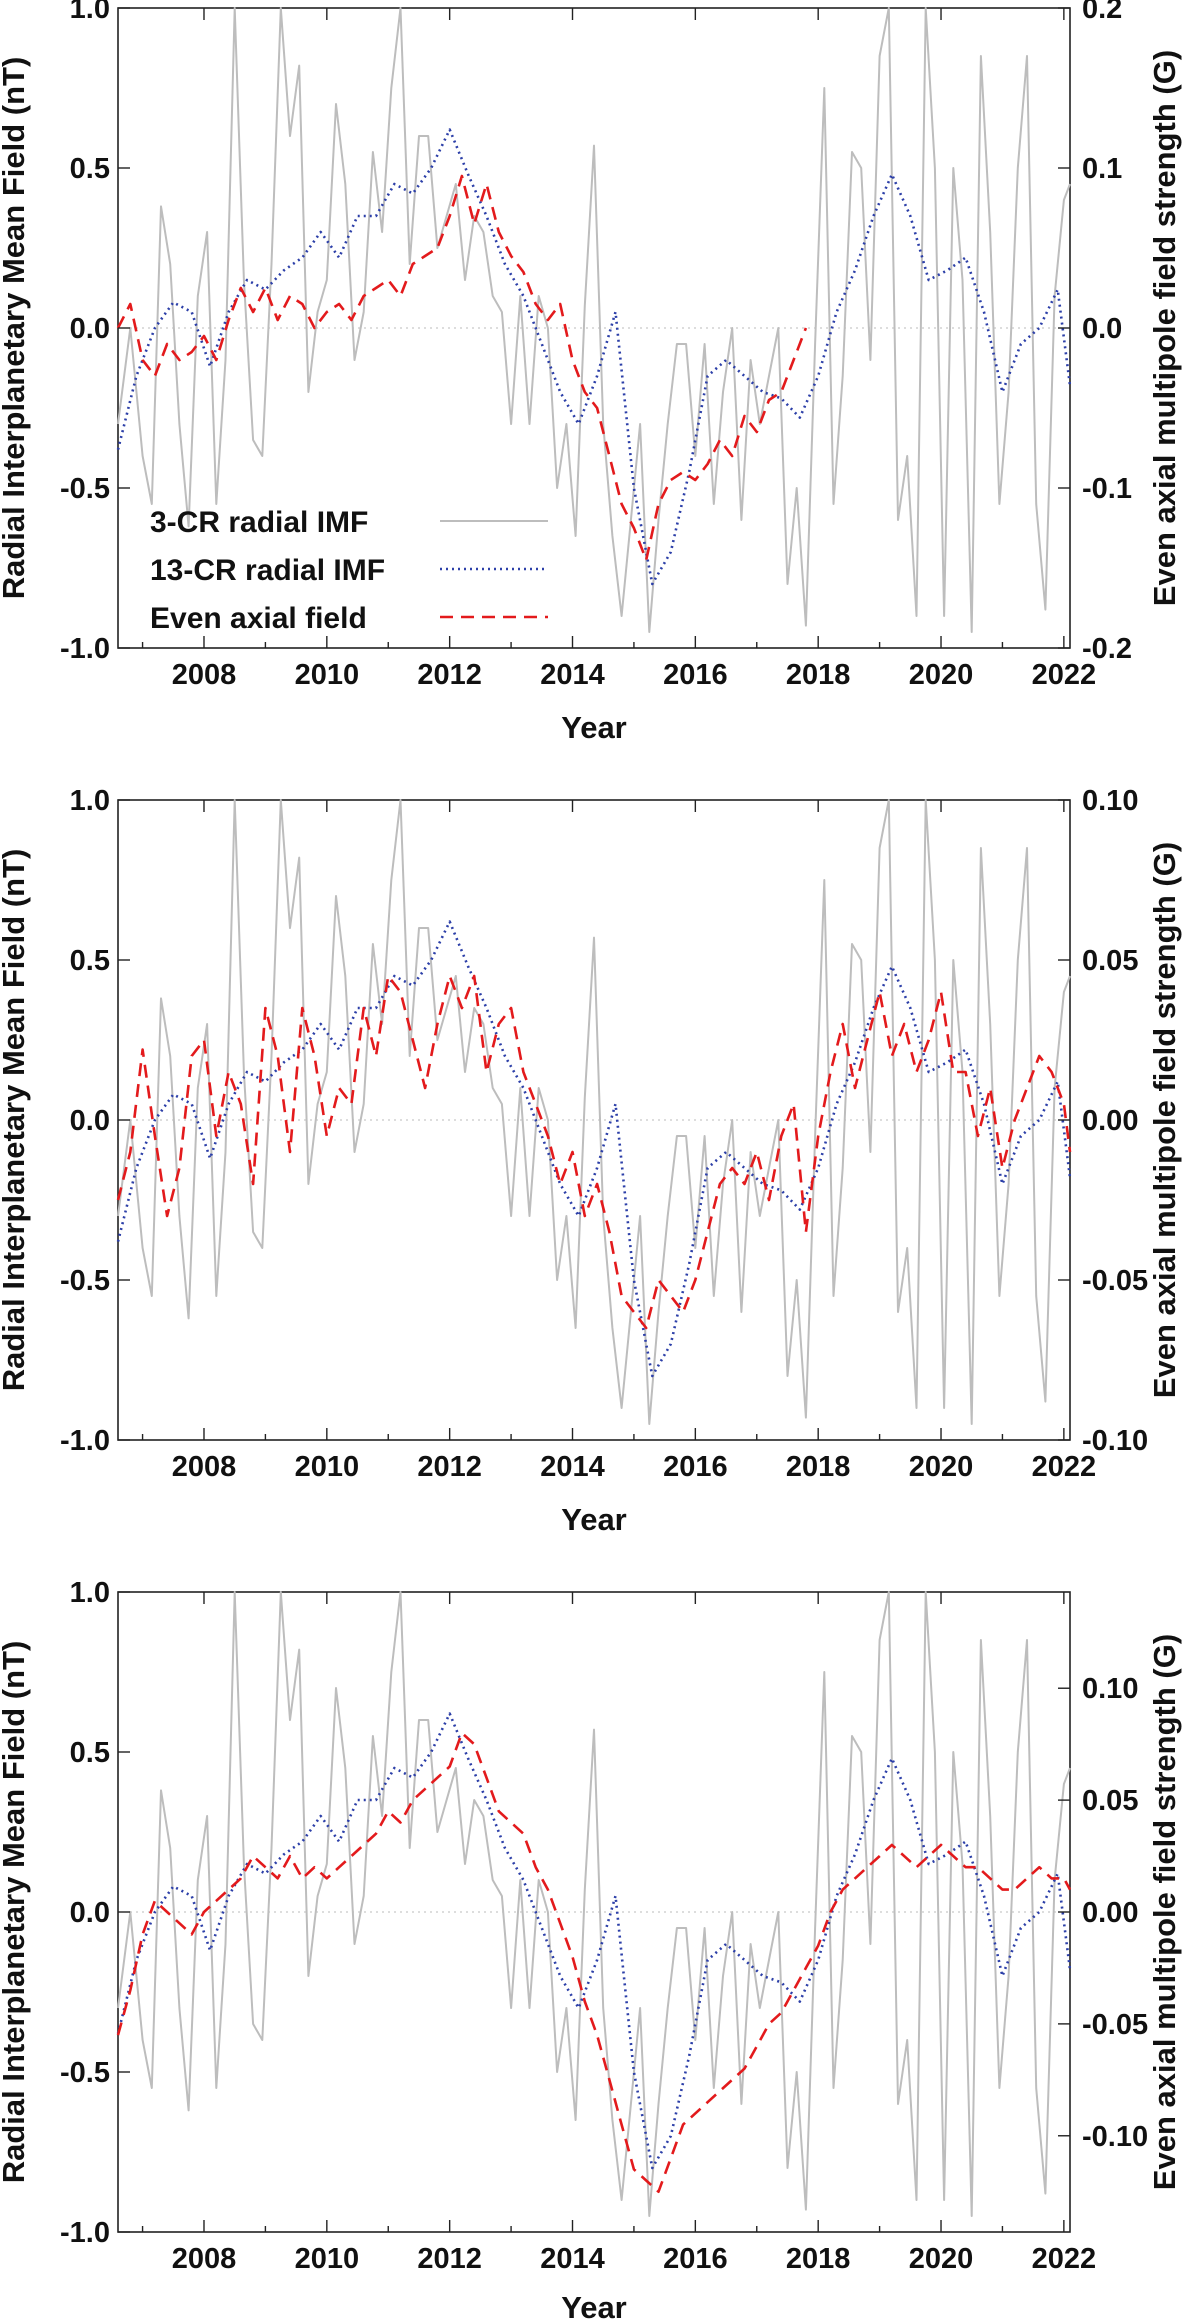 The width and height of the screenshot is (1200, 2322). I want to click on x-tick-label-2014-2: 2014, so click(572, 1467).